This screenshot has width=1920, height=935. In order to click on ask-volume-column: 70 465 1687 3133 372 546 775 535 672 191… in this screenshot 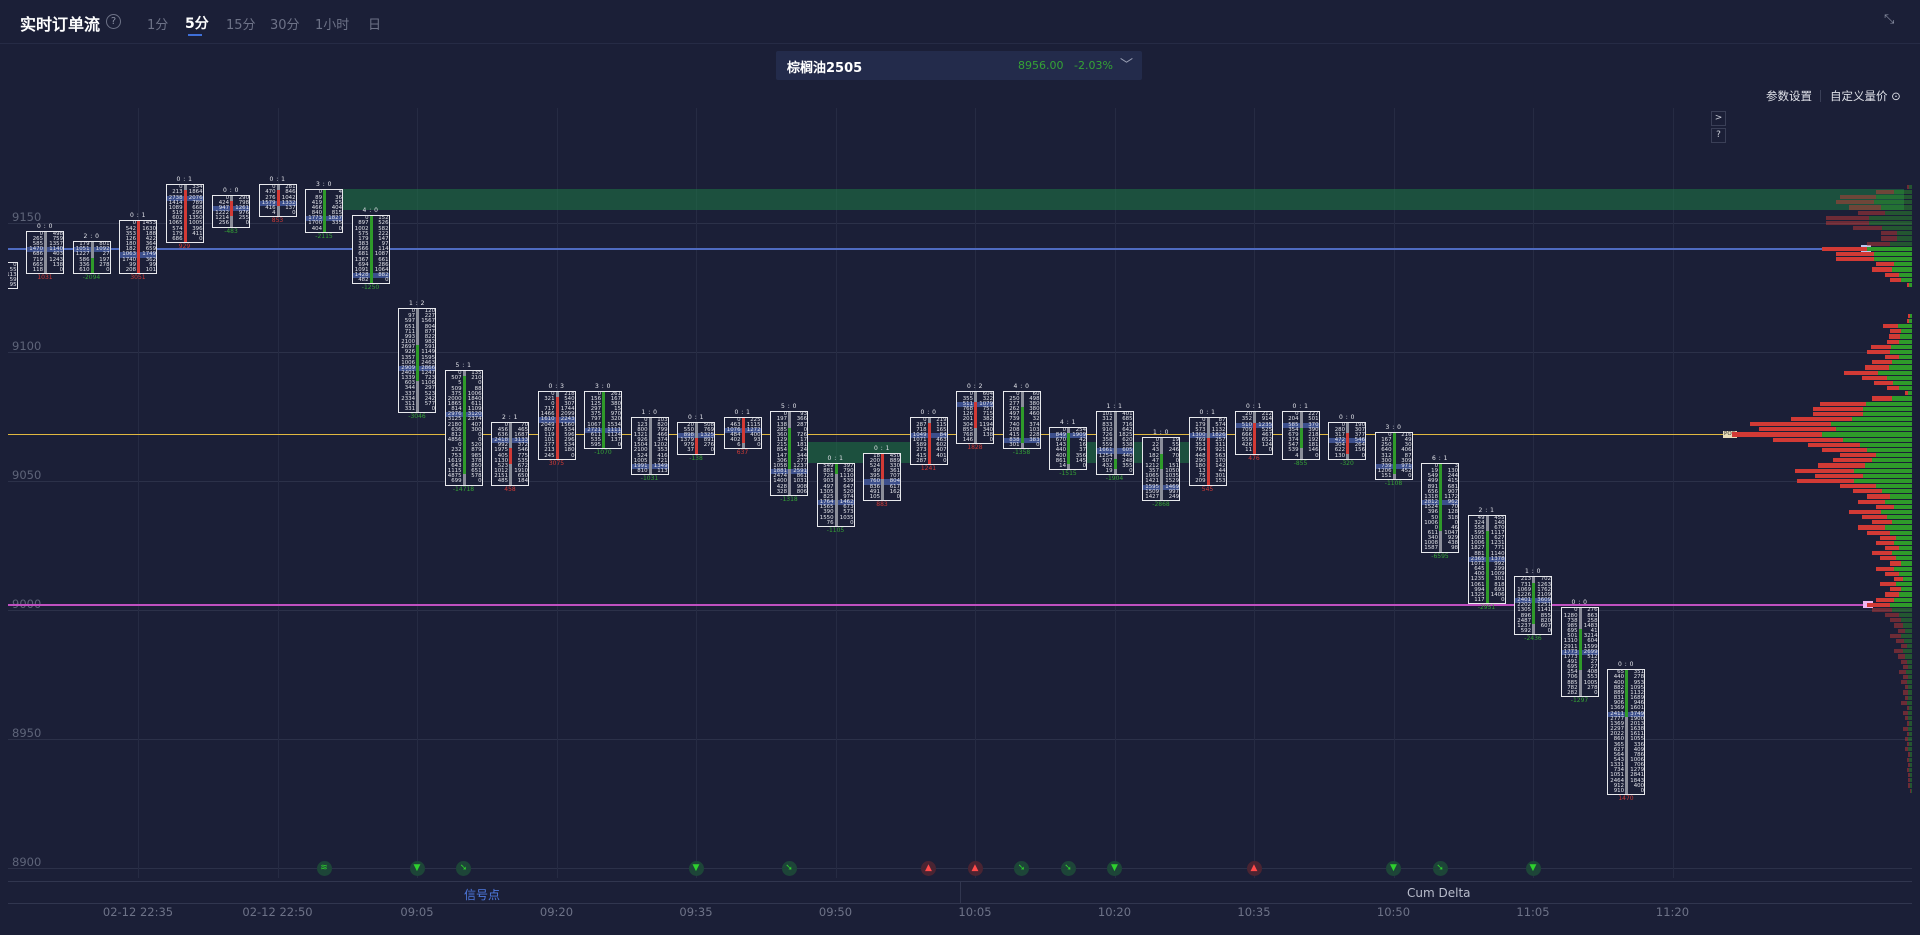, I will do `click(521, 453)`.